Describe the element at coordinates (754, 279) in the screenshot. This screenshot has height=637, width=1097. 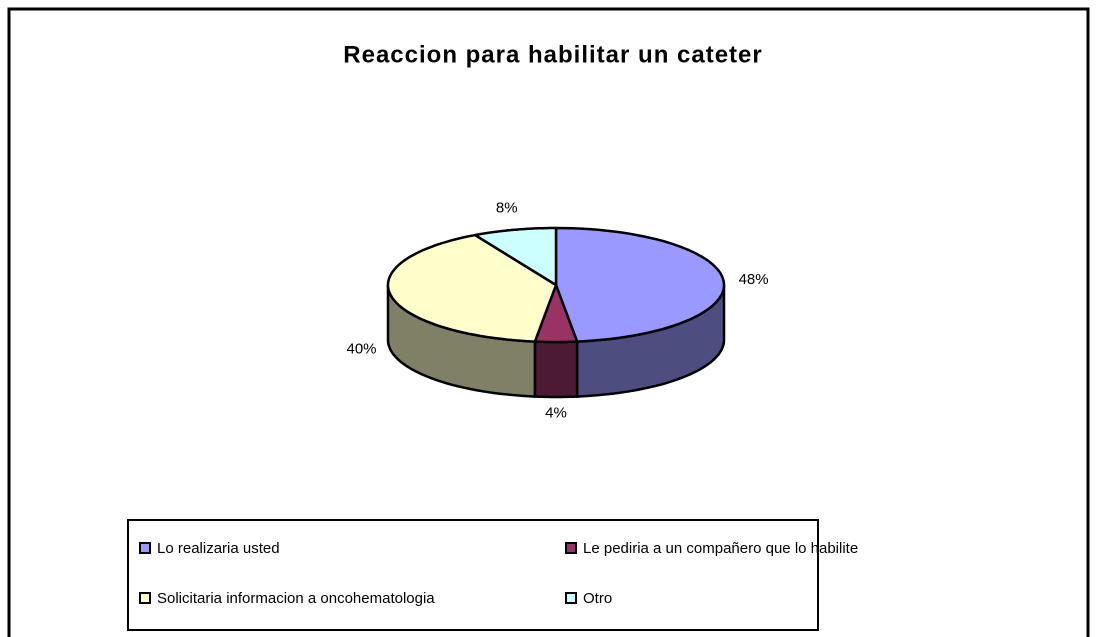
I see `data-label: 48%` at that location.